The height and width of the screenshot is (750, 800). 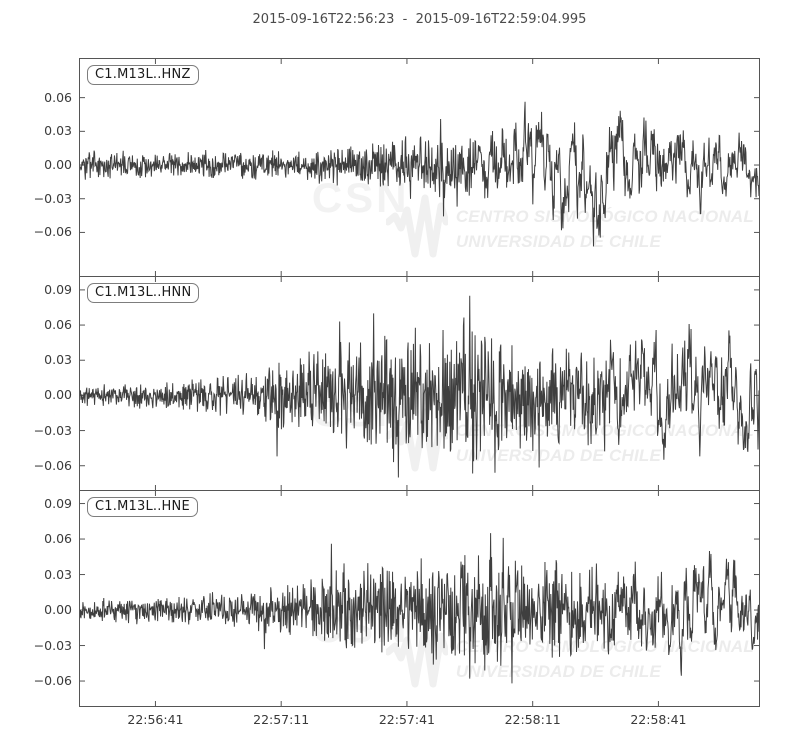 I want to click on csn-logo: CSN, so click(x=379, y=216).